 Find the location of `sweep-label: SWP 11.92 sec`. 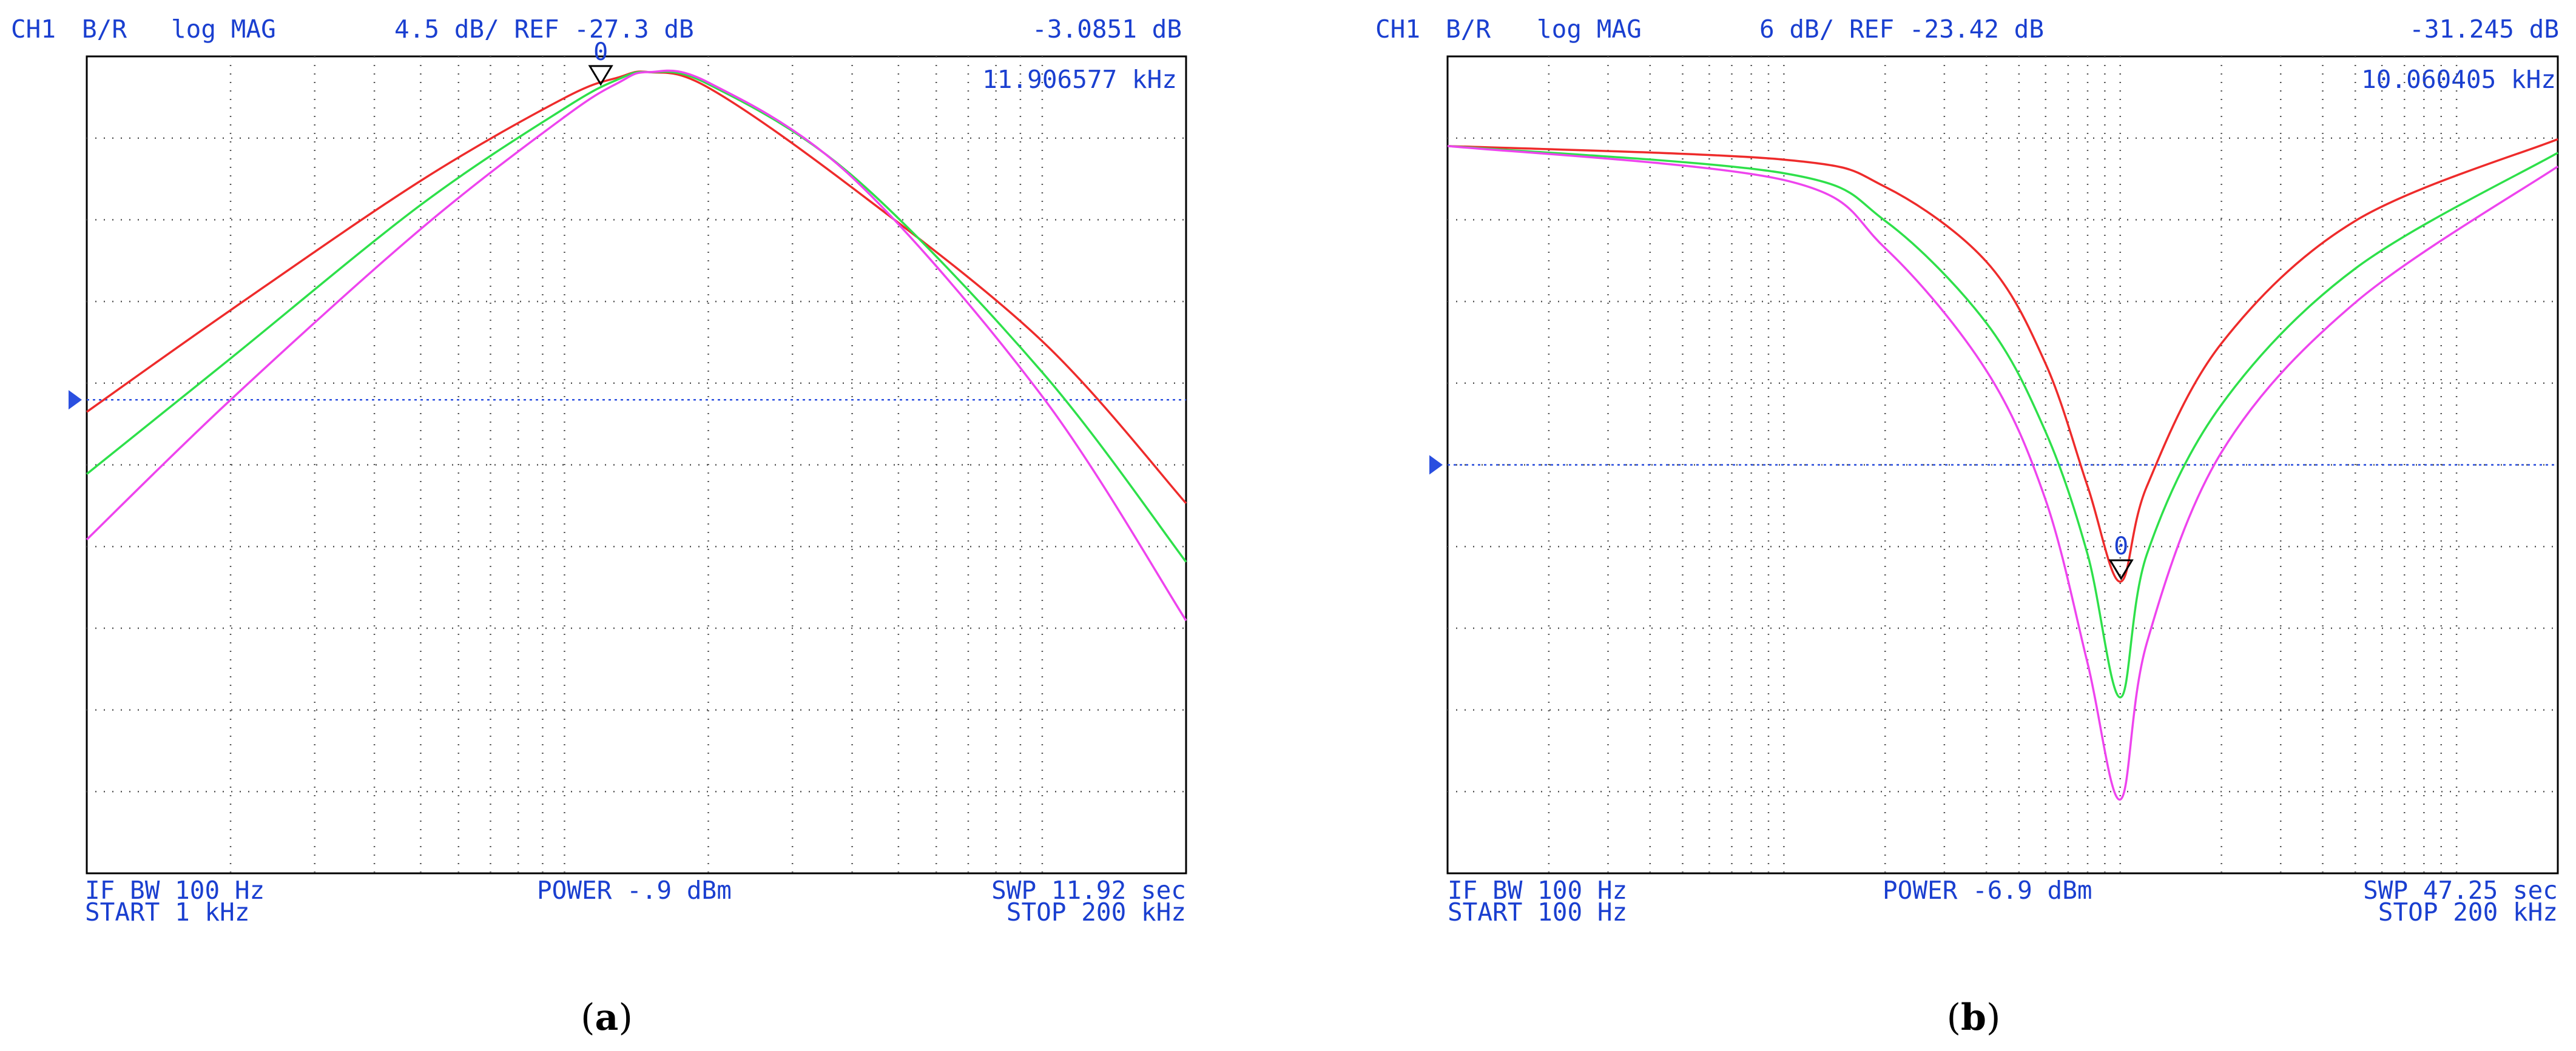

sweep-label: SWP 11.92 sec is located at coordinates (1088, 890).